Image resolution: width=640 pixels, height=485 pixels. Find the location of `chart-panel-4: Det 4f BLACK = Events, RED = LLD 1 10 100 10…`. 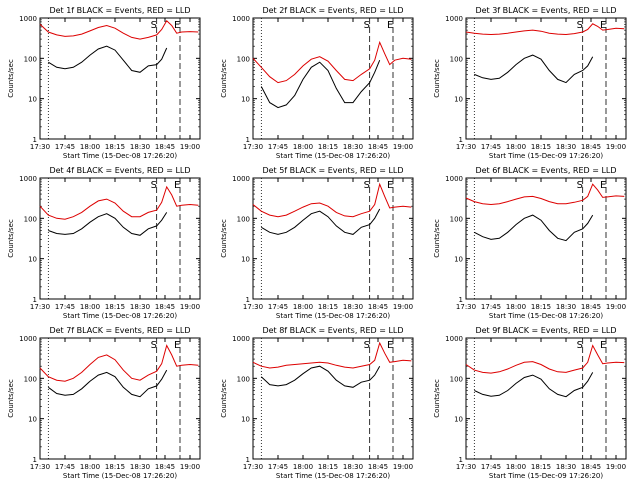

chart-panel-4: Det 4f BLACK = Events, RED = LLD 1 10 100 10… is located at coordinates (104, 243).